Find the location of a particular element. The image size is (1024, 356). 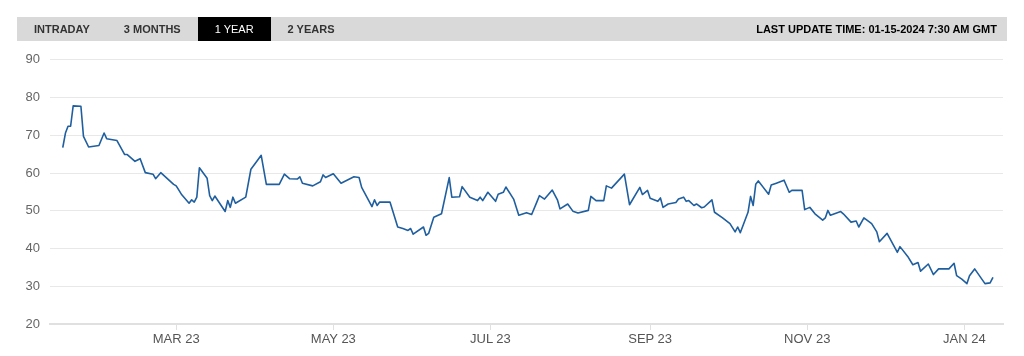

y-tick-label: 40 is located at coordinates (32, 248).